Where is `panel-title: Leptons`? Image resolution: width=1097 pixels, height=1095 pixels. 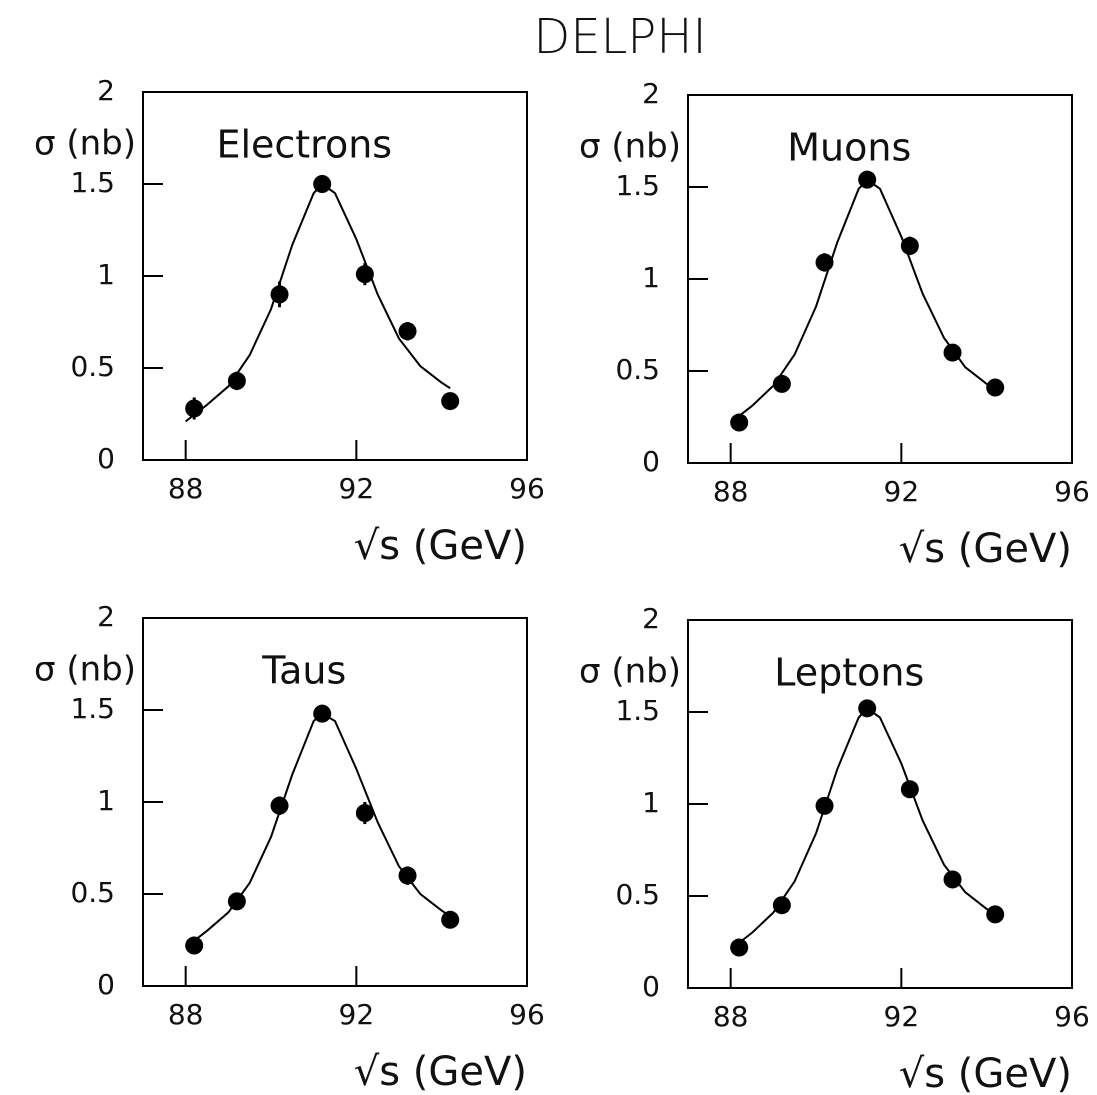 panel-title: Leptons is located at coordinates (849, 673).